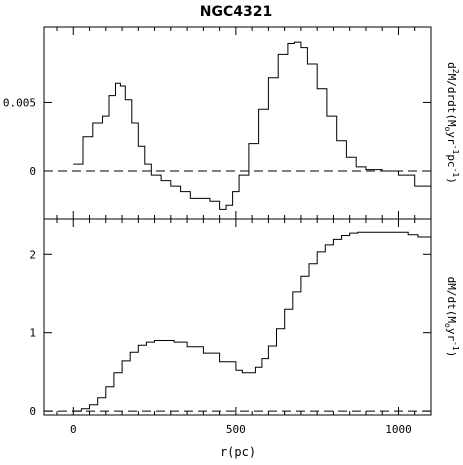 The height and width of the screenshot is (465, 463). What do you see at coordinates (32, 254) in the screenshot?
I see `bottom-ytick-label: 2` at bounding box center [32, 254].